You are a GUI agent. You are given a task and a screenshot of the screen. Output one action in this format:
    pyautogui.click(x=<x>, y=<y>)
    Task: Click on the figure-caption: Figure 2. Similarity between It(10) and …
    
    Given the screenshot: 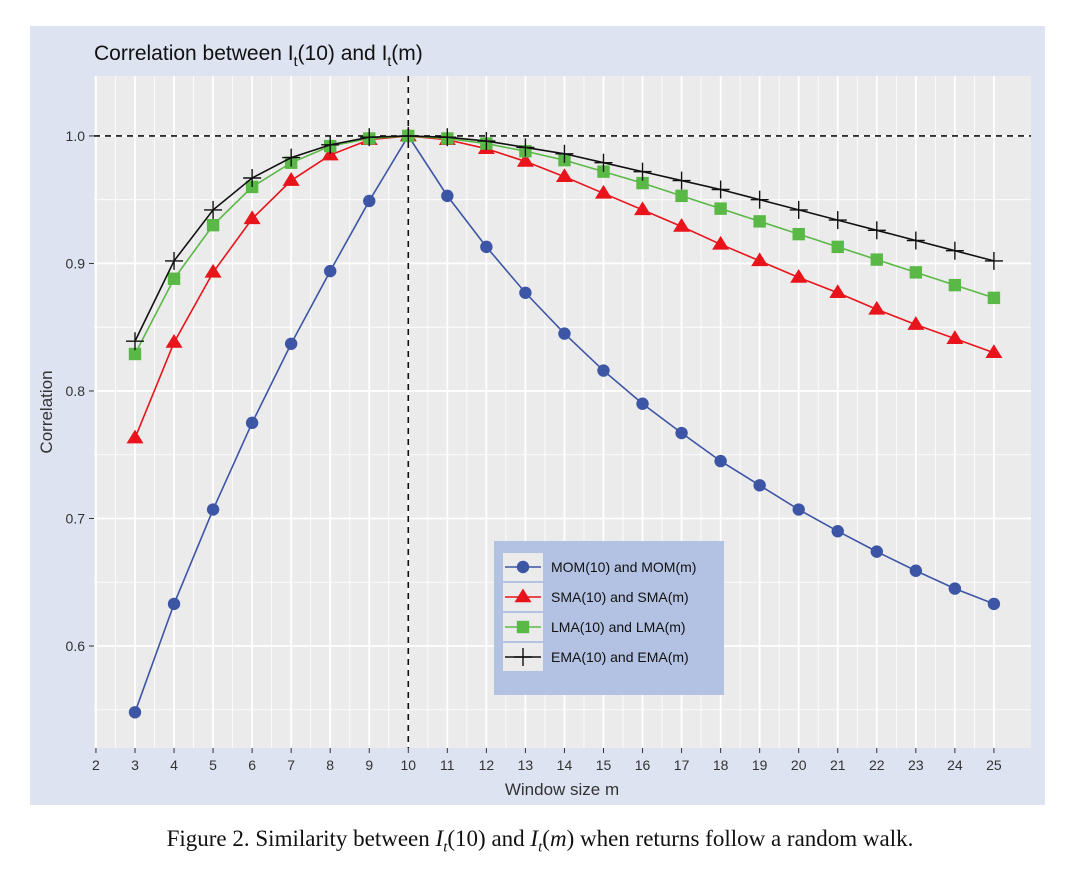 What is the action you would take?
    pyautogui.click(x=540, y=841)
    